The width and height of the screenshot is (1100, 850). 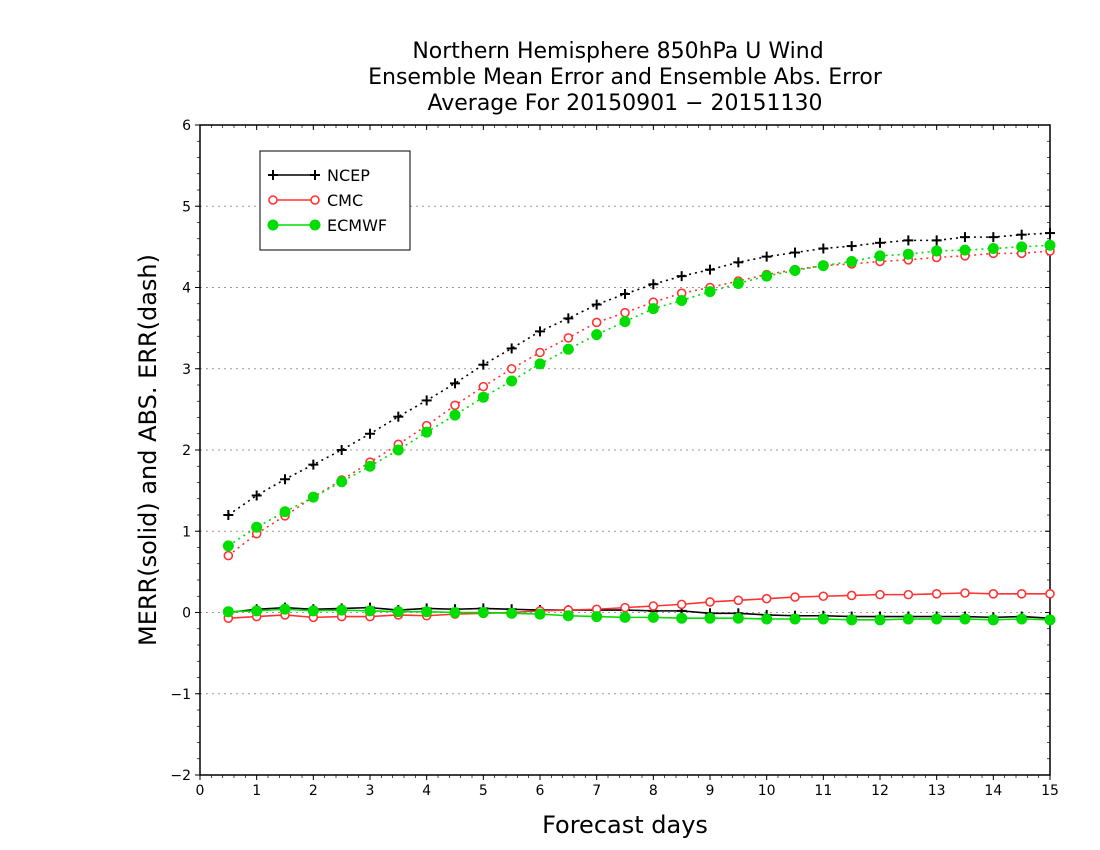 I want to click on chart-title-line-3: Average For 20150901 − 20151130, so click(x=624, y=103).